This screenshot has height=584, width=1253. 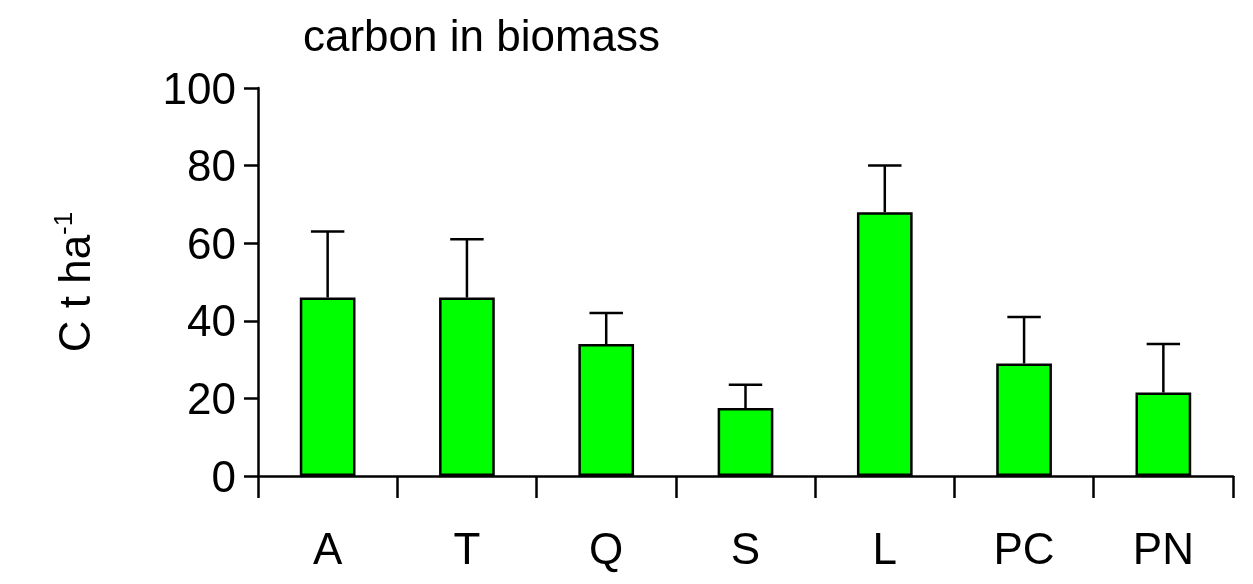 I want to click on x-tick-label: PC, so click(x=1024, y=548).